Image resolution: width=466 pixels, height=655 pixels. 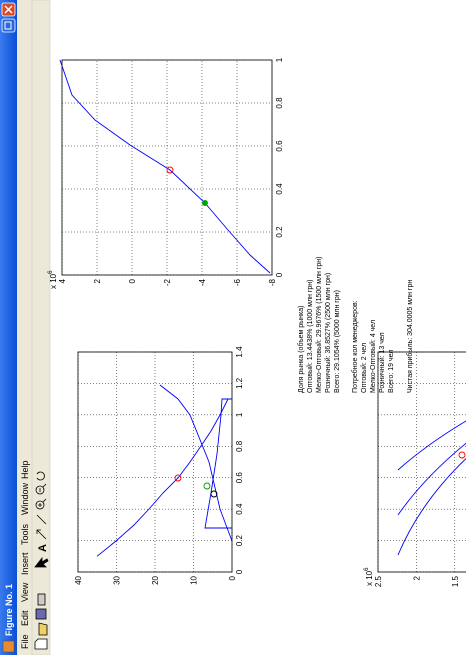 What do you see at coordinates (24, 327) in the screenshot?
I see `menu-bar` at bounding box center [24, 327].